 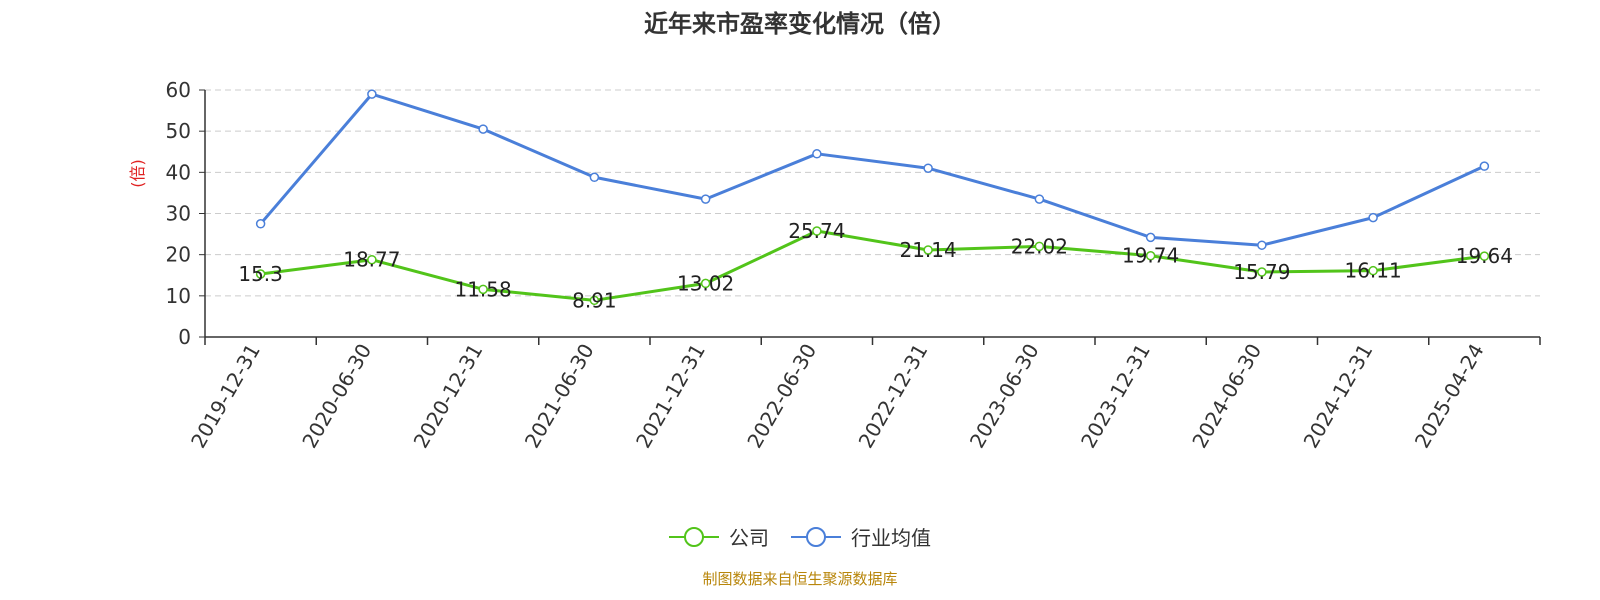 I want to click on x-tick-label: 2020-12-31, so click(x=448, y=396).